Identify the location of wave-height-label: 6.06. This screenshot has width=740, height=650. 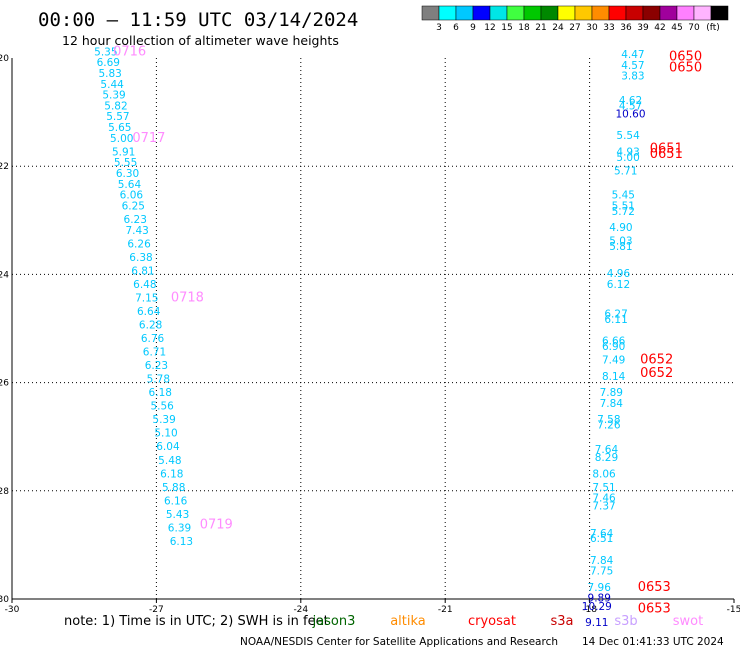
(132, 196).